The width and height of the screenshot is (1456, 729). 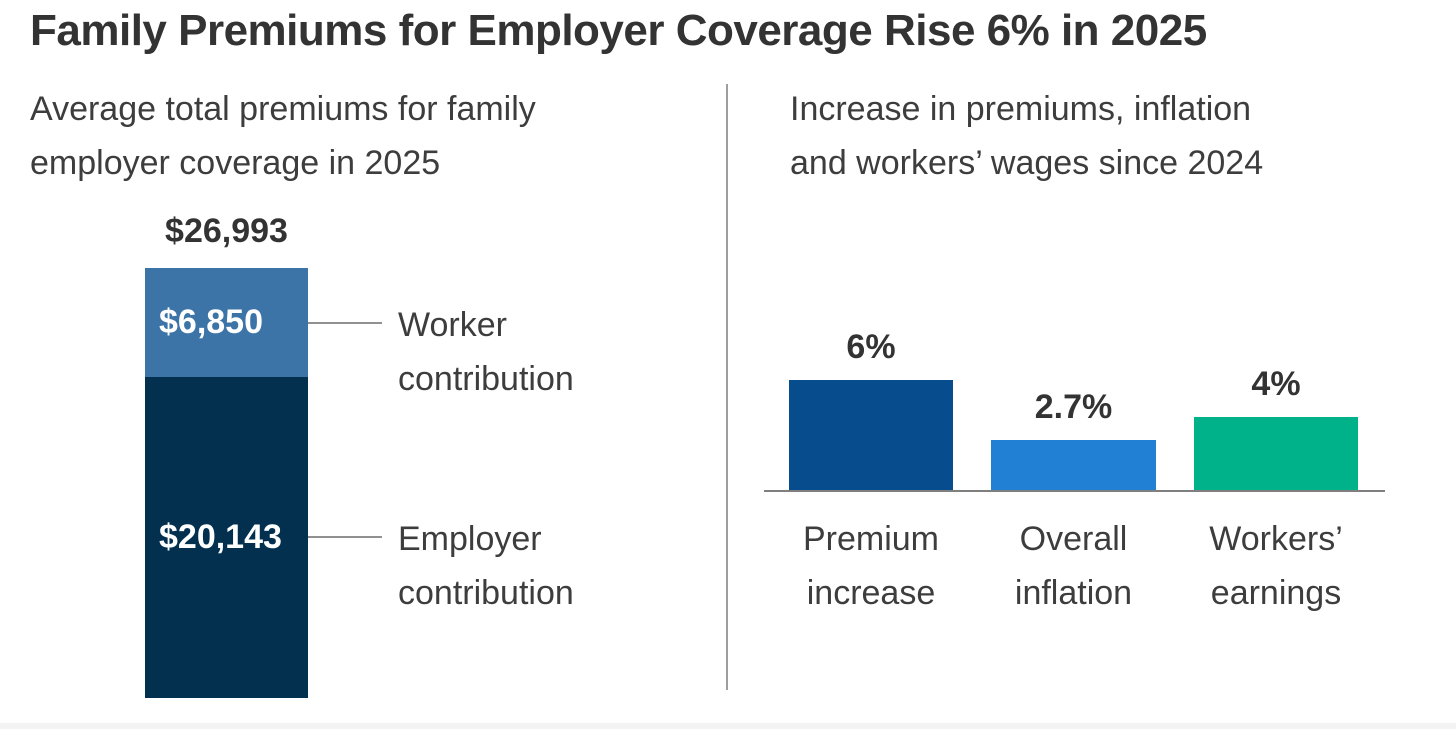 What do you see at coordinates (727, 387) in the screenshot?
I see `panel-divider` at bounding box center [727, 387].